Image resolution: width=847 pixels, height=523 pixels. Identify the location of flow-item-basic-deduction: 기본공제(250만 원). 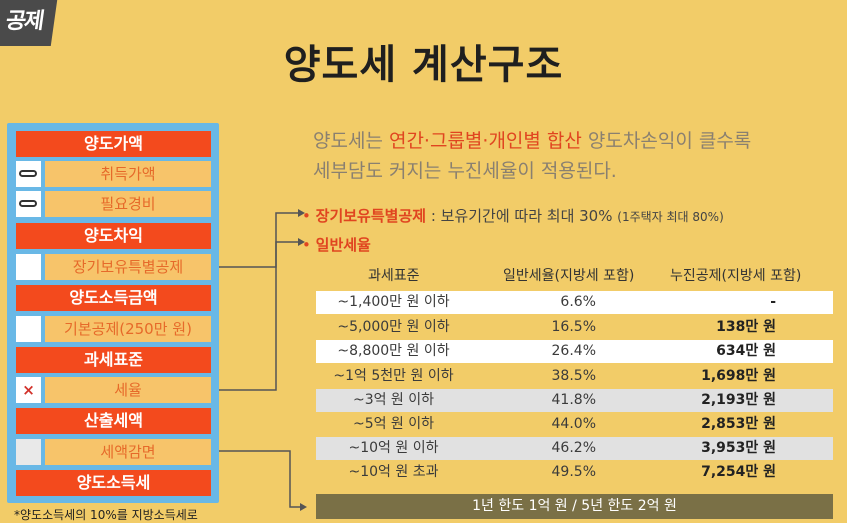
(113, 329).